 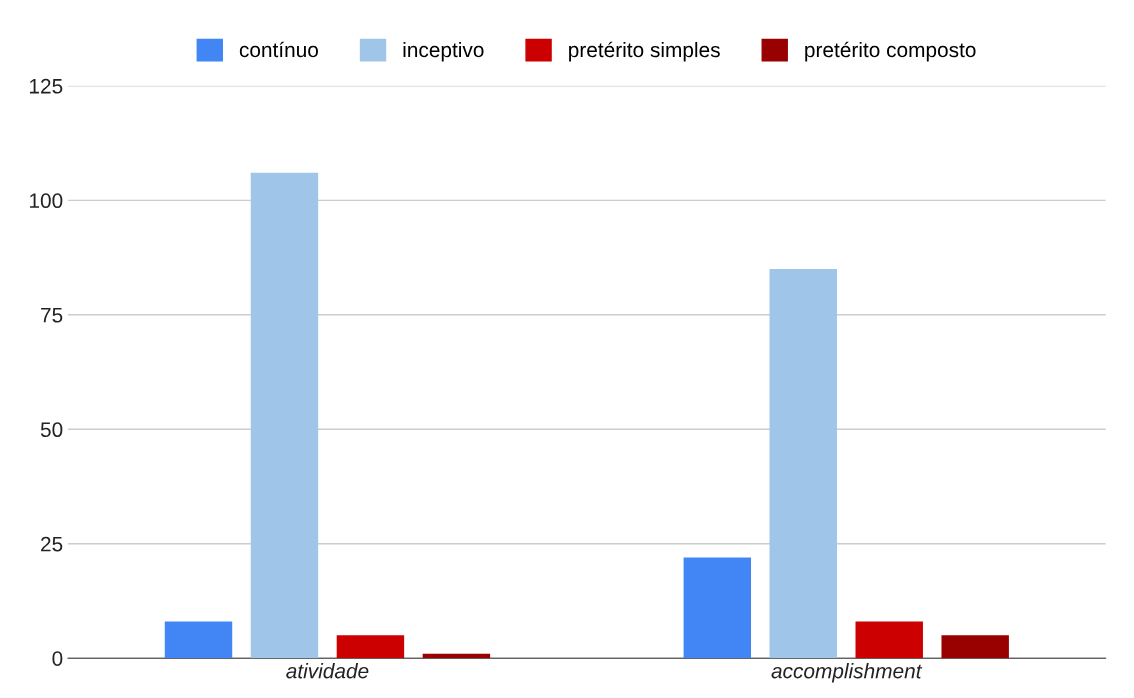 I want to click on legend-label: contínuo, so click(x=278, y=49).